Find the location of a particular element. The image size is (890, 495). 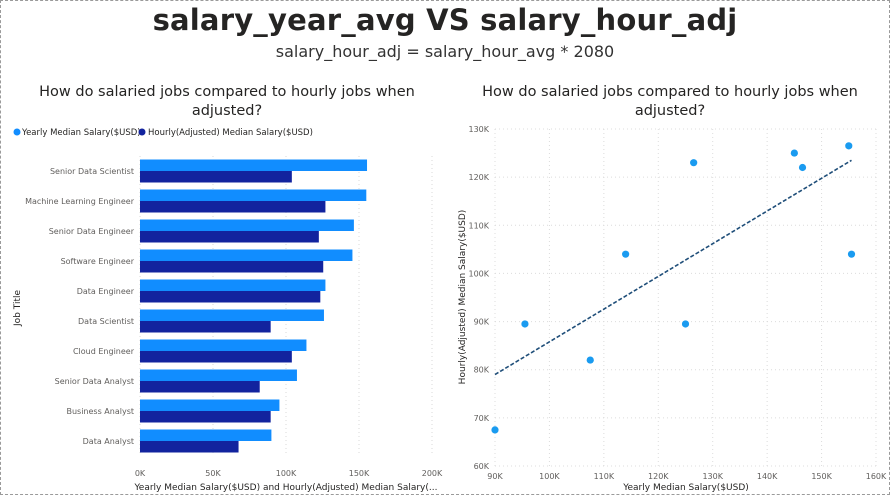

category-label-cloud-engineer: Cloud Engineer is located at coordinates (104, 351).